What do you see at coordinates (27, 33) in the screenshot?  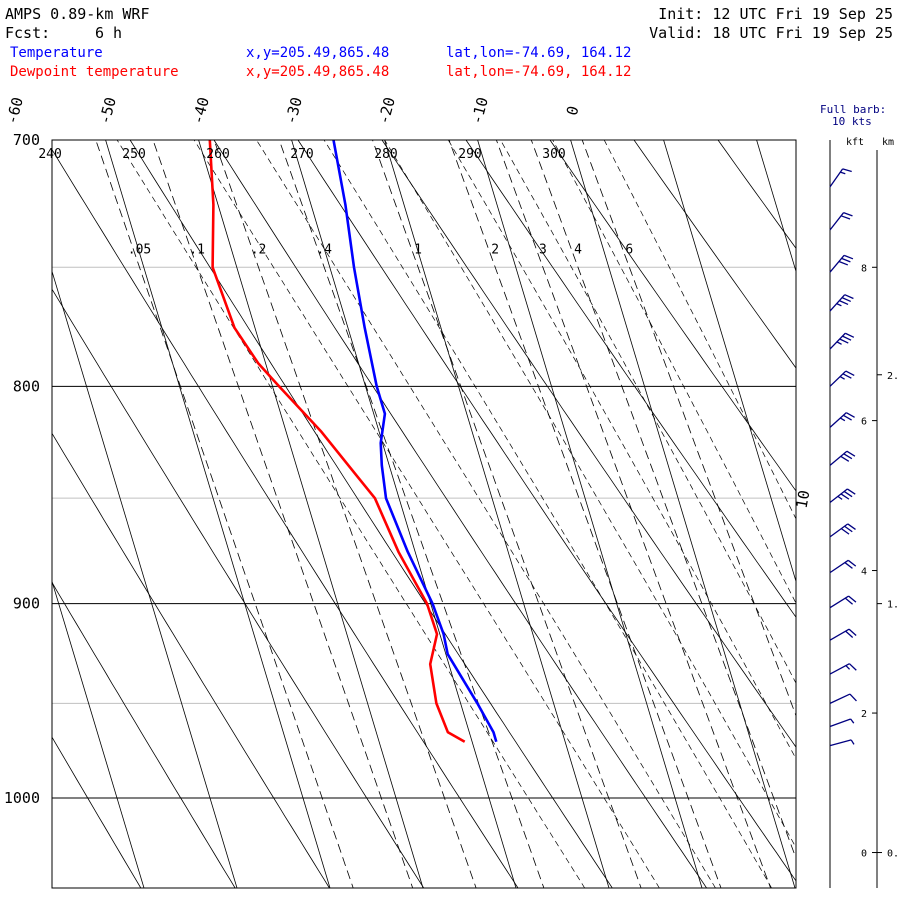 I see `fcst-label: Fcst:` at bounding box center [27, 33].